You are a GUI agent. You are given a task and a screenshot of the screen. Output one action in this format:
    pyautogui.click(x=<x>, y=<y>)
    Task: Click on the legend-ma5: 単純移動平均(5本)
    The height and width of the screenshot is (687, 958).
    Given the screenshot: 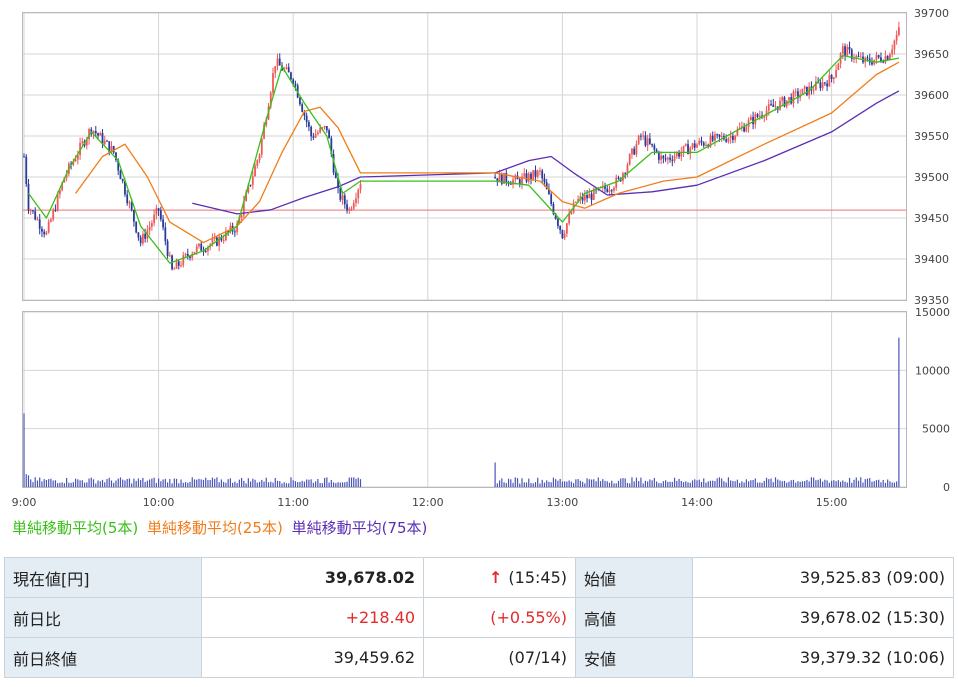 What is the action you would take?
    pyautogui.click(x=75, y=528)
    